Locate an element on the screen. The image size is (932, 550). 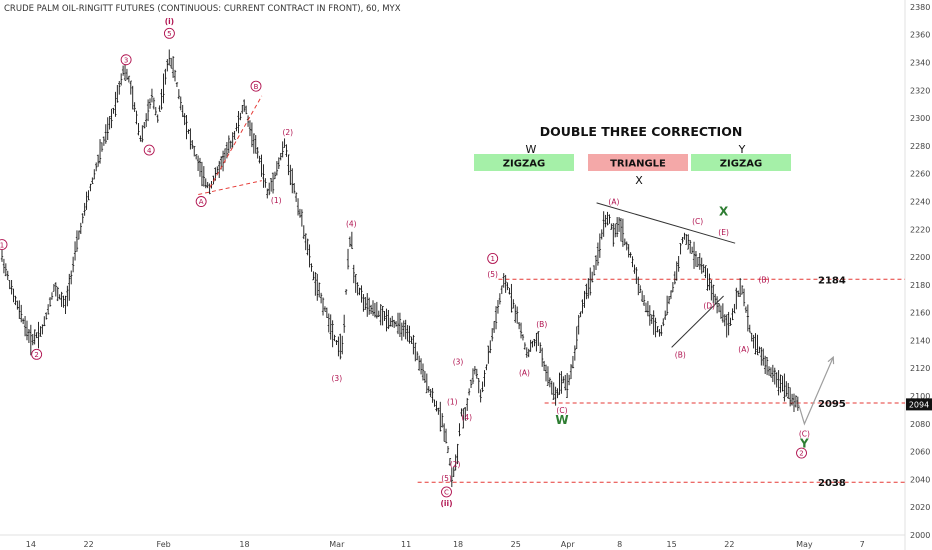
wave-circle-label: A is located at coordinates (201, 202).